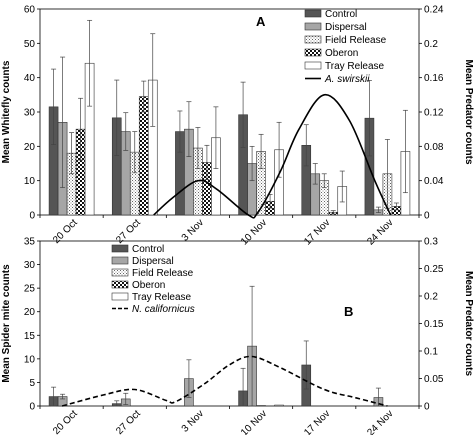  What do you see at coordinates (30, 336) in the screenshot?
I see `y-tick-label: 15` at bounding box center [30, 336].